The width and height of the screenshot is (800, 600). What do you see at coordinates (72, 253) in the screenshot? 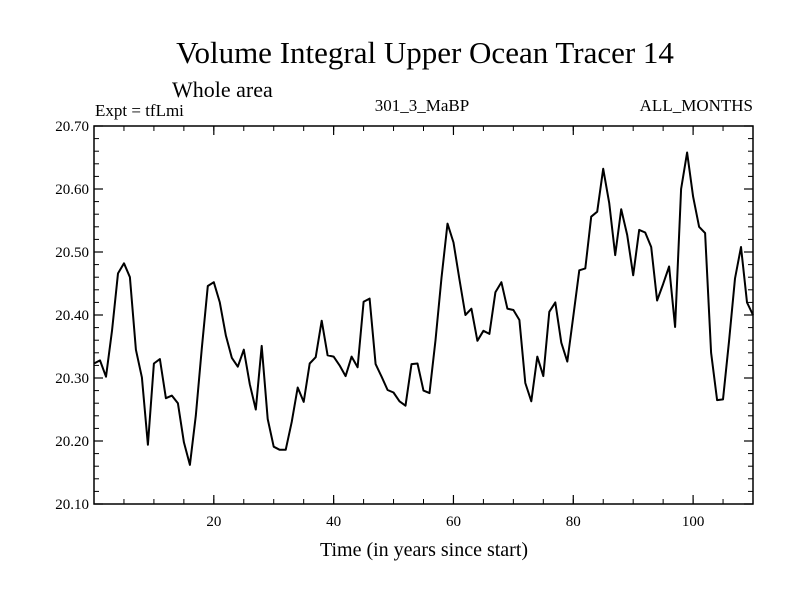
I see `y-tick-label: 20.50` at bounding box center [72, 253].